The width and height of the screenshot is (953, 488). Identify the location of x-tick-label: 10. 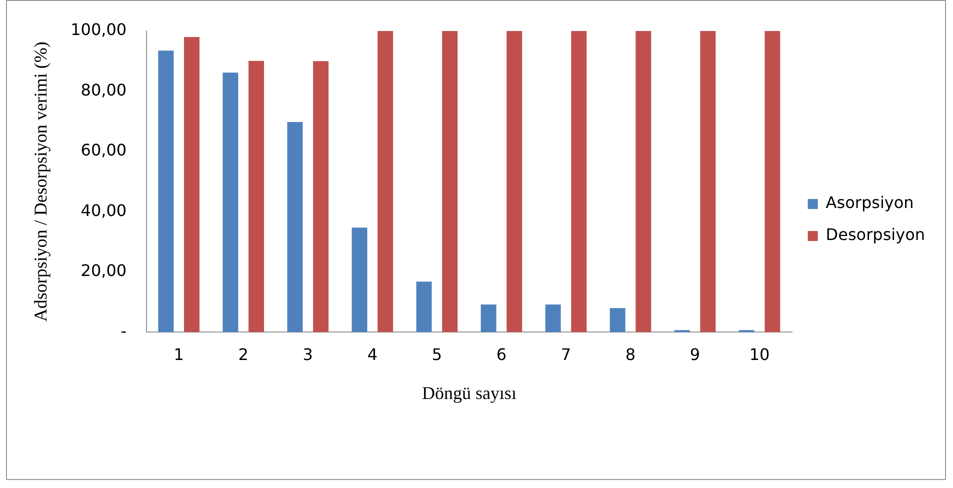
(759, 354).